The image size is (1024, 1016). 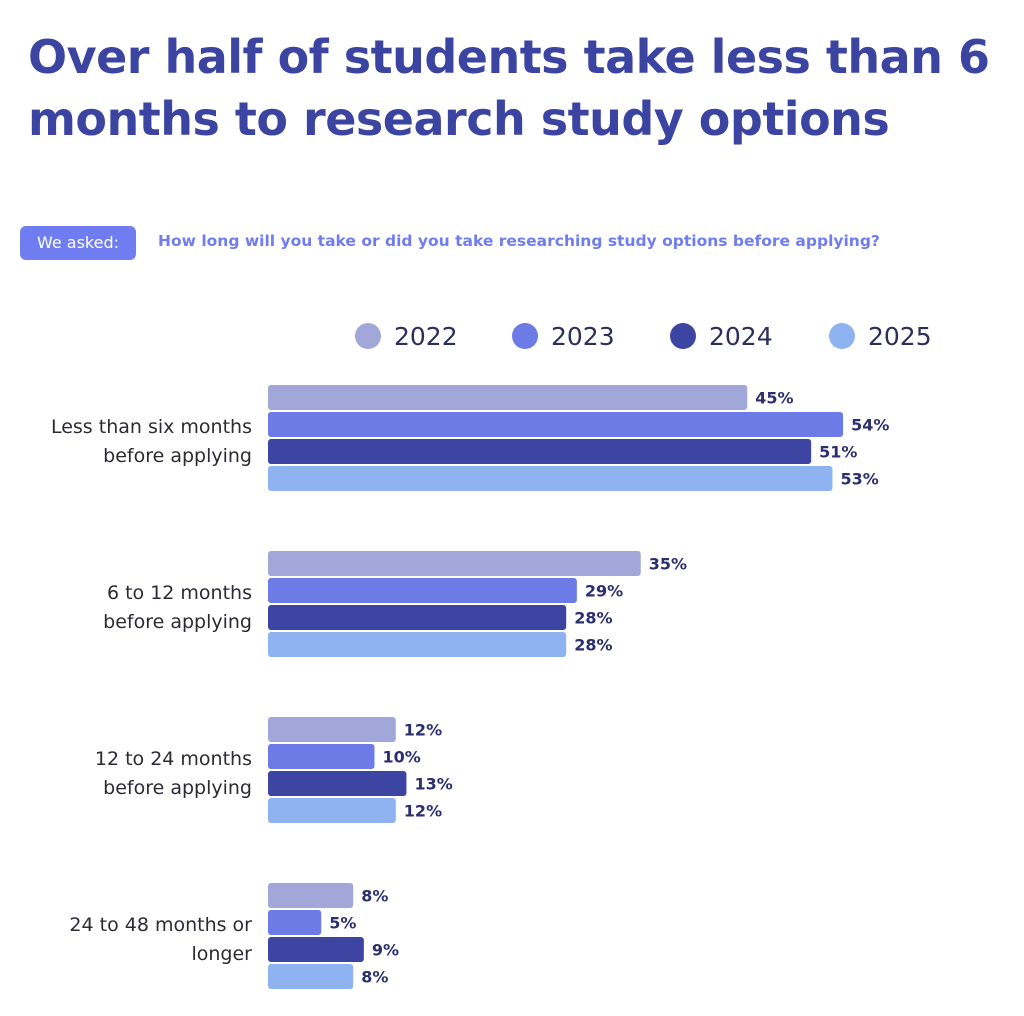 What do you see at coordinates (668, 564) in the screenshot?
I see `value-label-2022: 35%` at bounding box center [668, 564].